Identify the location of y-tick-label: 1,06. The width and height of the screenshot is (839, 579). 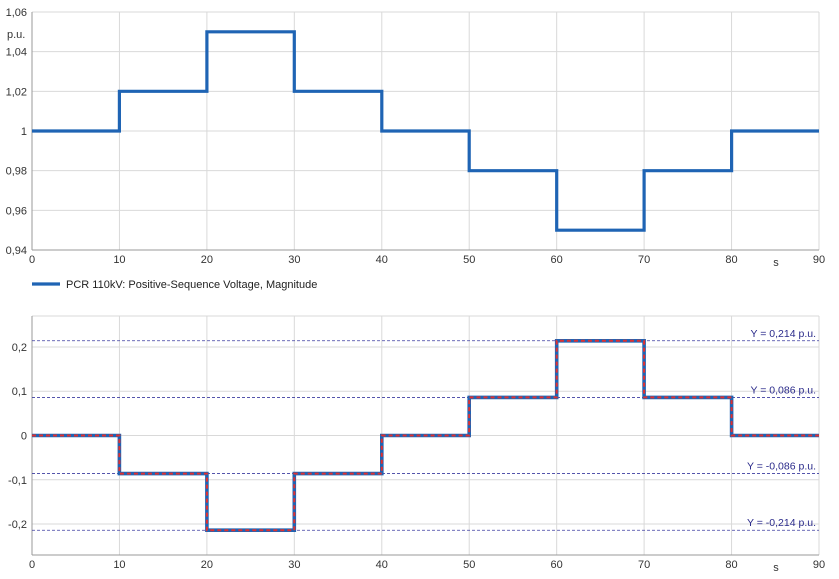
(16, 13).